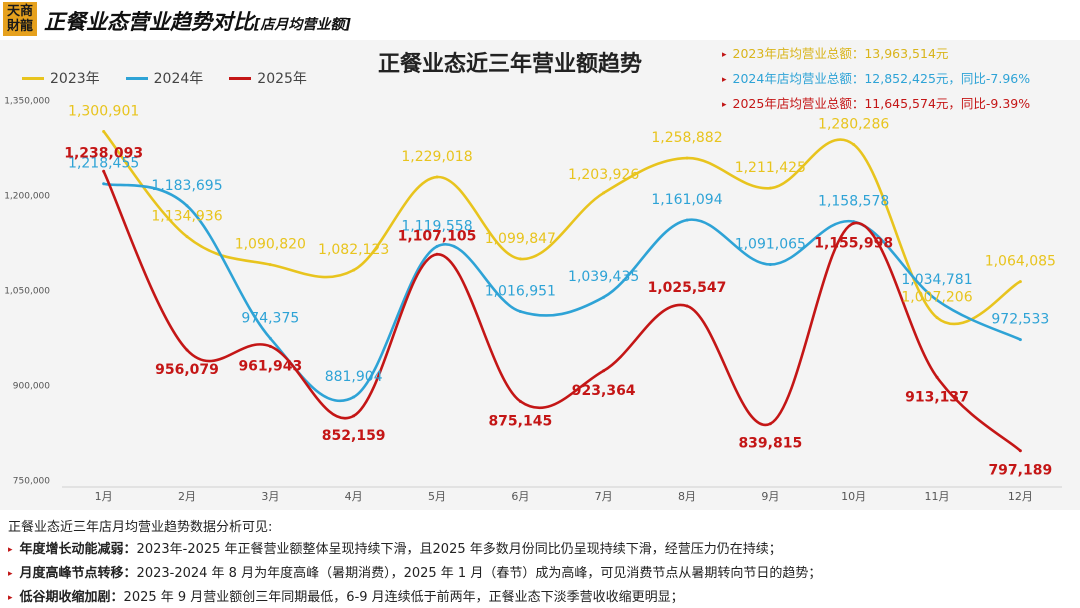  Describe the element at coordinates (354, 496) in the screenshot. I see `x-tick-label: 4月` at that location.